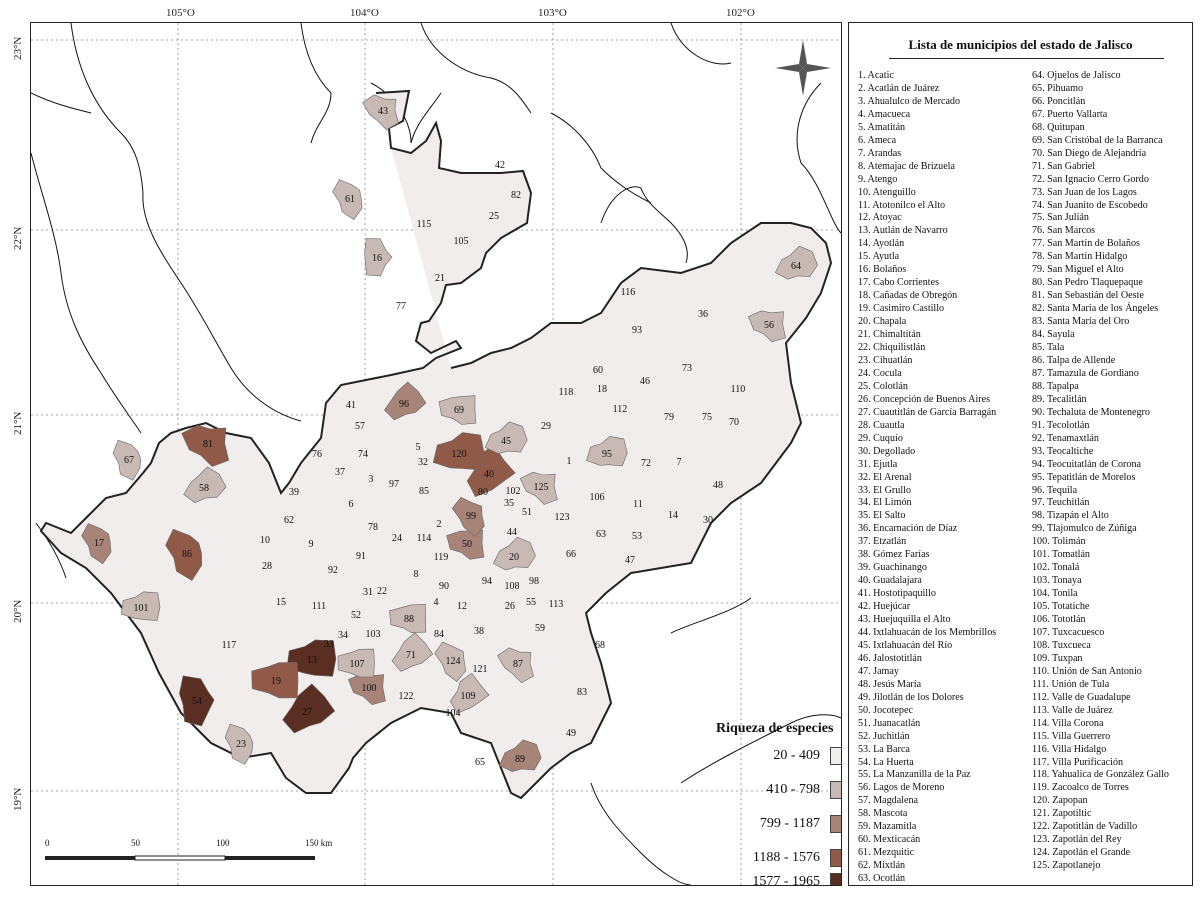 The width and height of the screenshot is (1200, 901). Describe the element at coordinates (901, 788) in the screenshot. I see `list-item: 56. Lagos de Moreno` at that location.